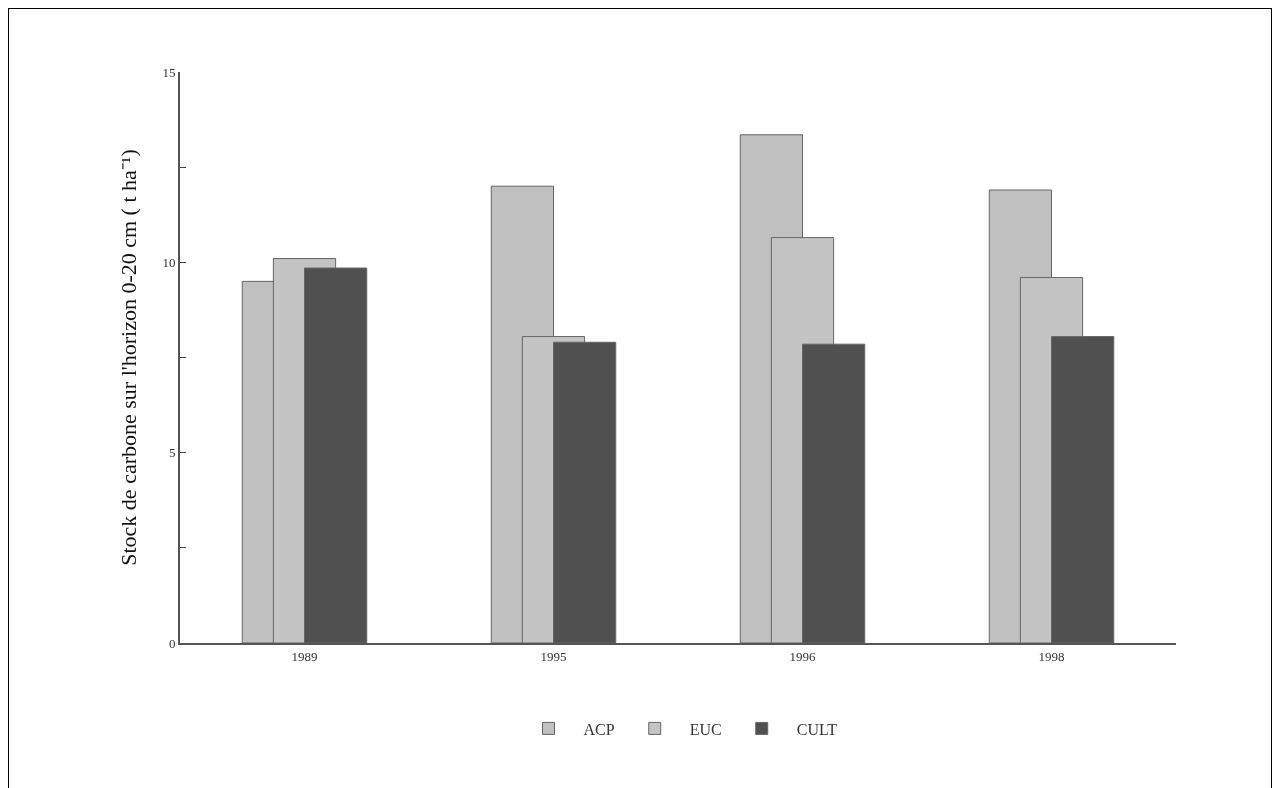 The height and width of the screenshot is (788, 1281). Describe the element at coordinates (599, 729) in the screenshot. I see `legend-label: ACP` at that location.